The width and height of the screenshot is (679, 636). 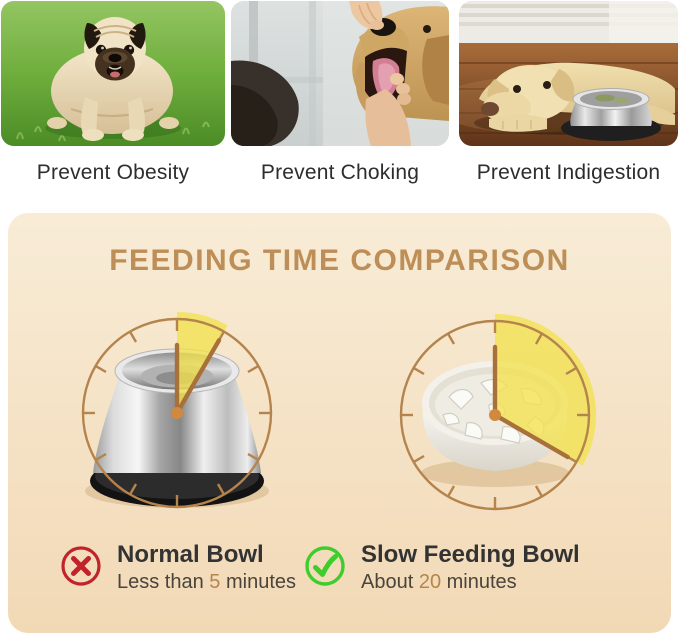 I want to click on caption-prevent-choking: Prevent Choking, so click(x=340, y=172).